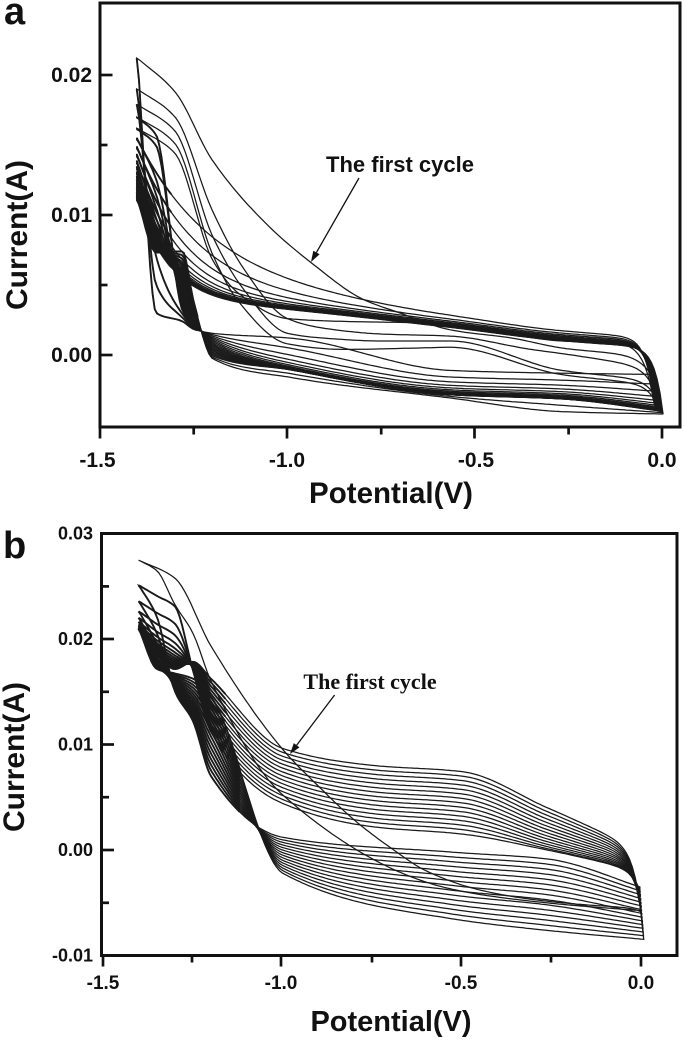 The height and width of the screenshot is (1047, 685). Describe the element at coordinates (15, 16) in the screenshot. I see `svg-text: a` at that location.